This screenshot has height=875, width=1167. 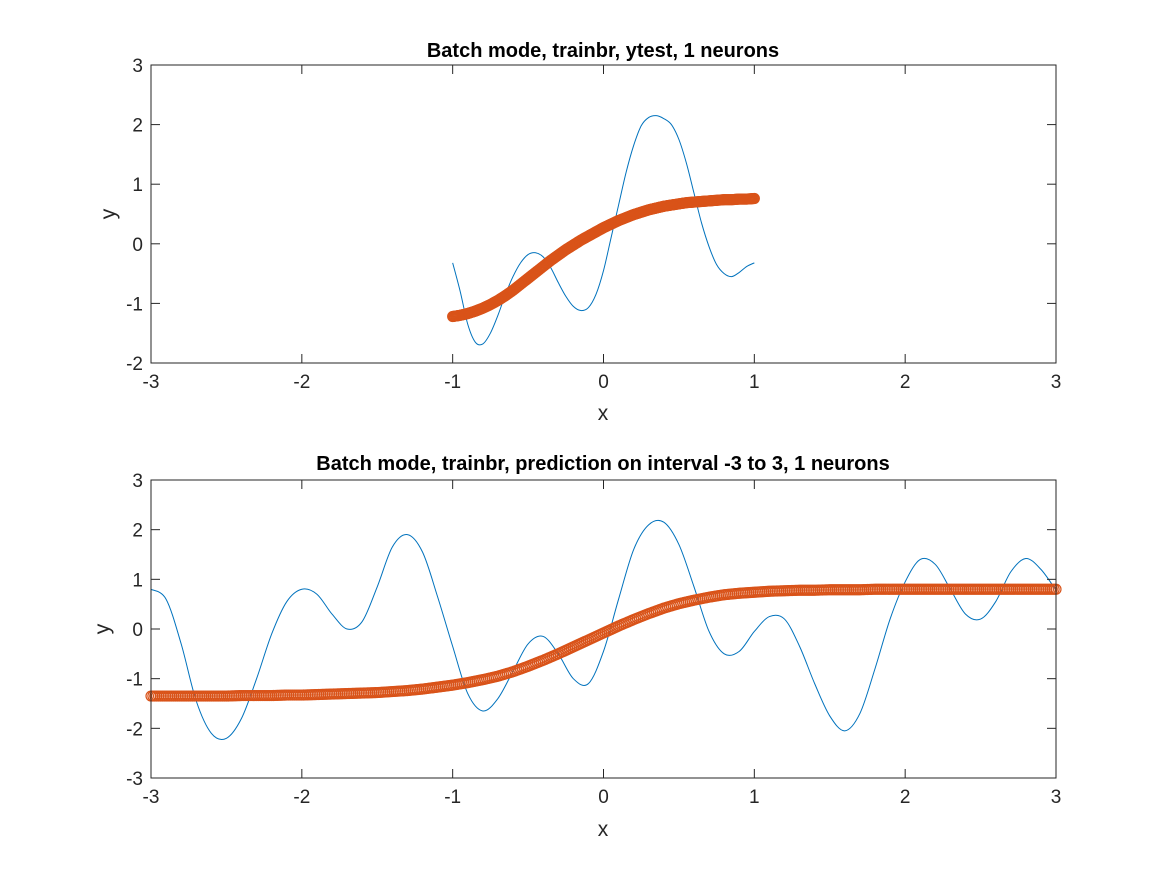 I want to click on bottom-x-tick-label: 2, so click(x=905, y=797).